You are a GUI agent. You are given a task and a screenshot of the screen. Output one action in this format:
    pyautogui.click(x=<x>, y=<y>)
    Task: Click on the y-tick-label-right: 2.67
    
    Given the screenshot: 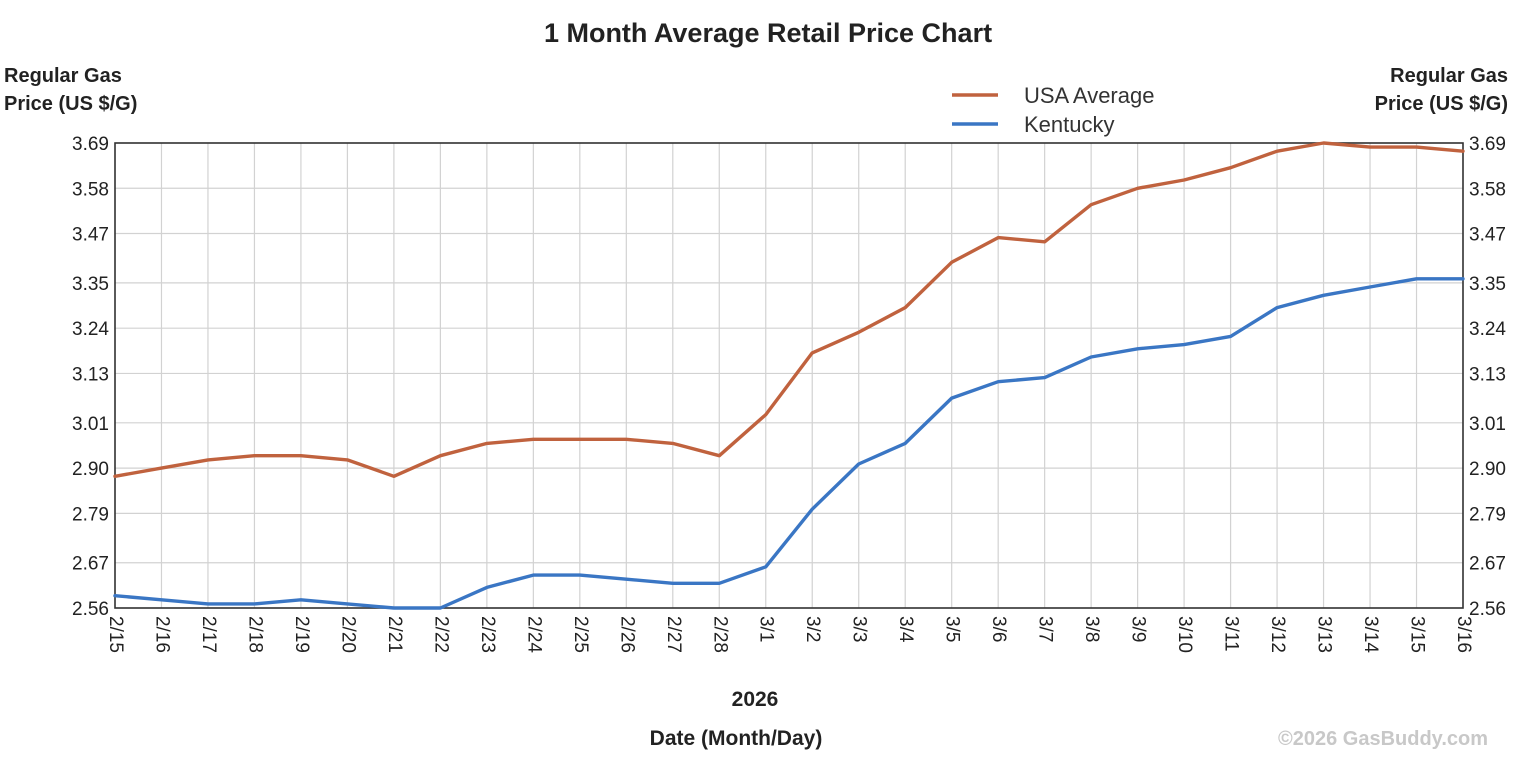 What is the action you would take?
    pyautogui.click(x=1487, y=564)
    